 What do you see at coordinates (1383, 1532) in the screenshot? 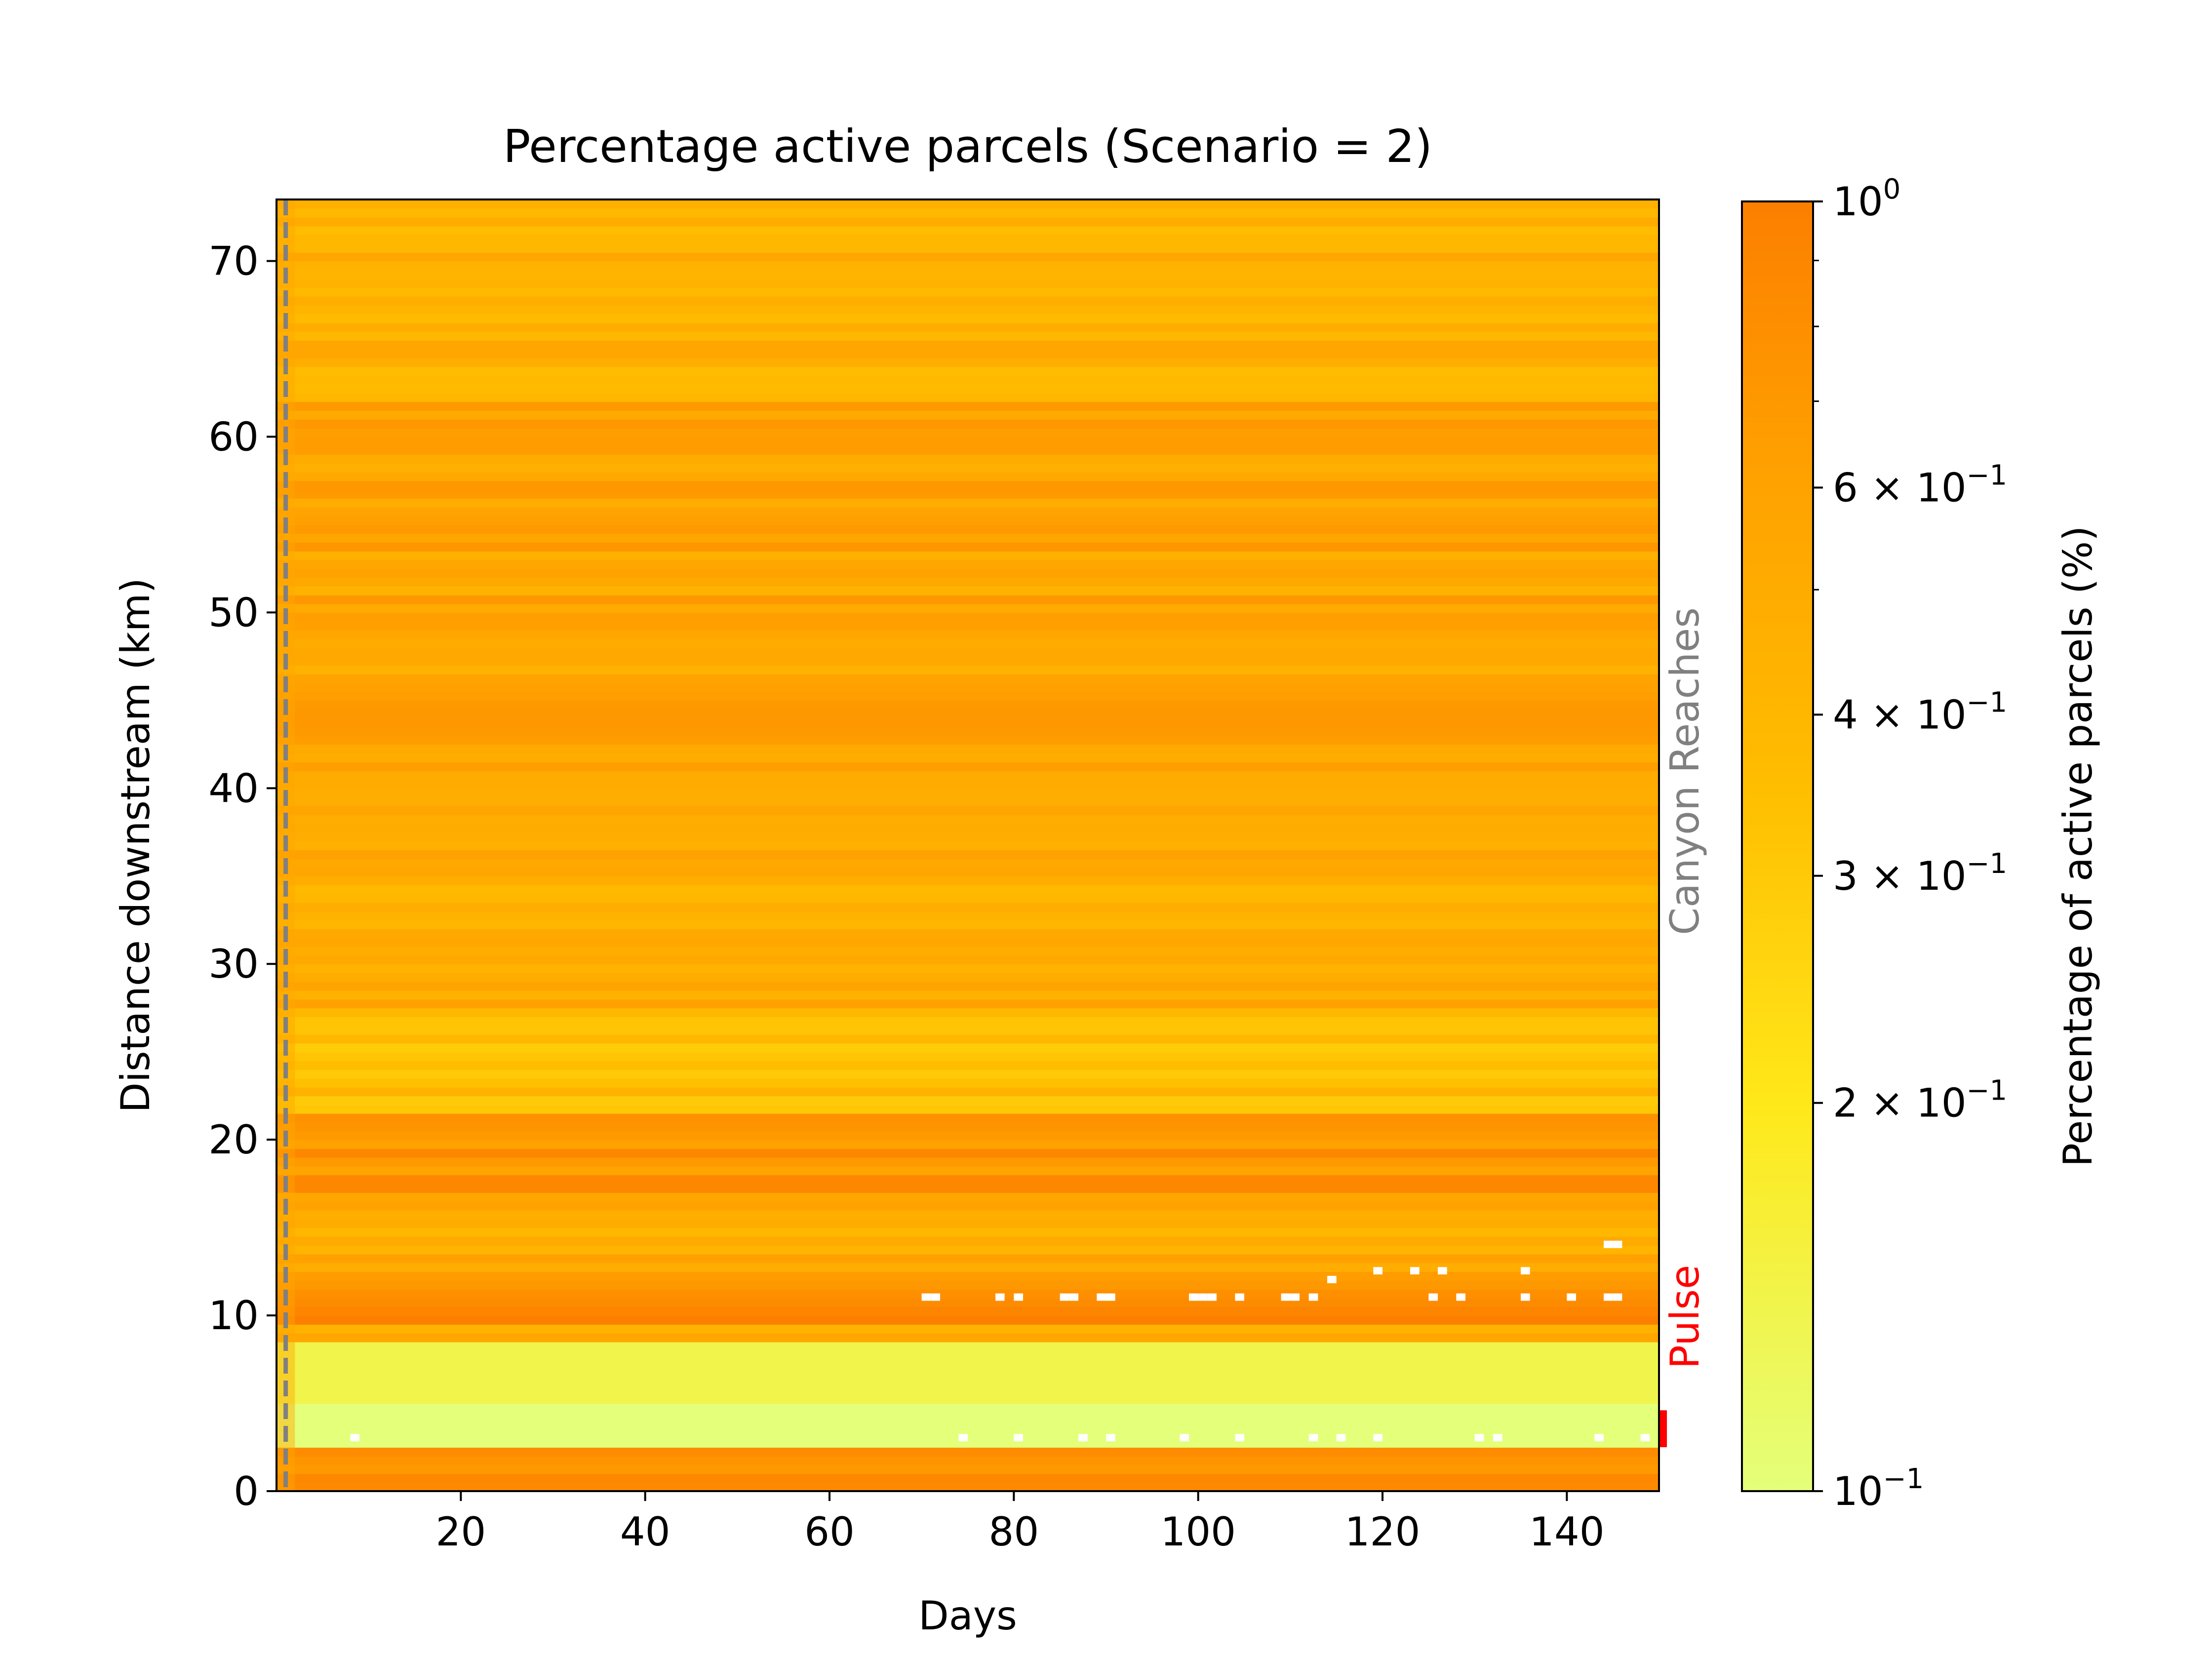
I see `x-tick-label: 120` at bounding box center [1383, 1532].